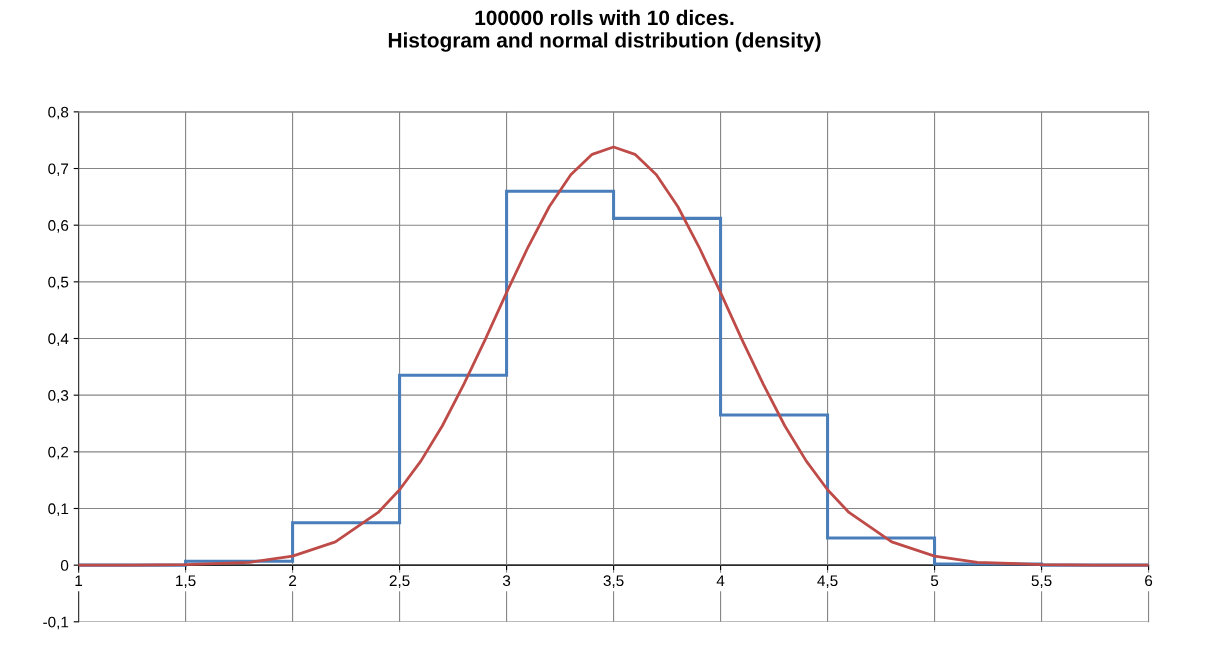  Describe the element at coordinates (604, 30) in the screenshot. I see `chart-title: 100000 rolls with 10 dices. Histogram and normal distribution (density)` at that location.